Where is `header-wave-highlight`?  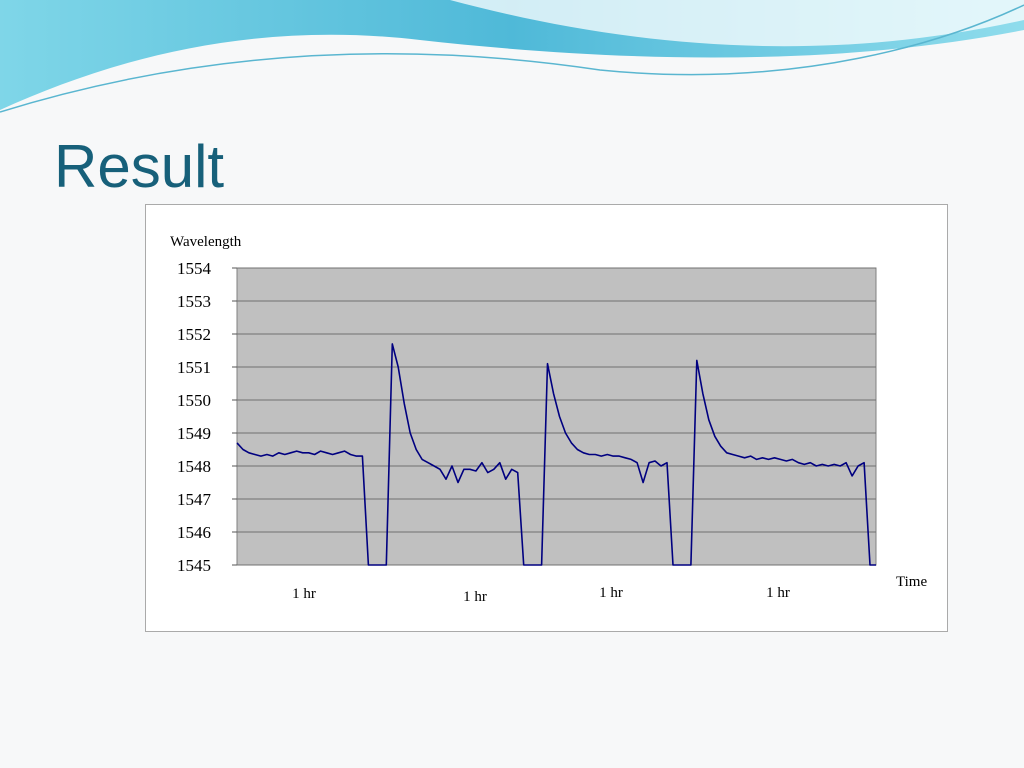
header-wave-highlight is located at coordinates (737, 23).